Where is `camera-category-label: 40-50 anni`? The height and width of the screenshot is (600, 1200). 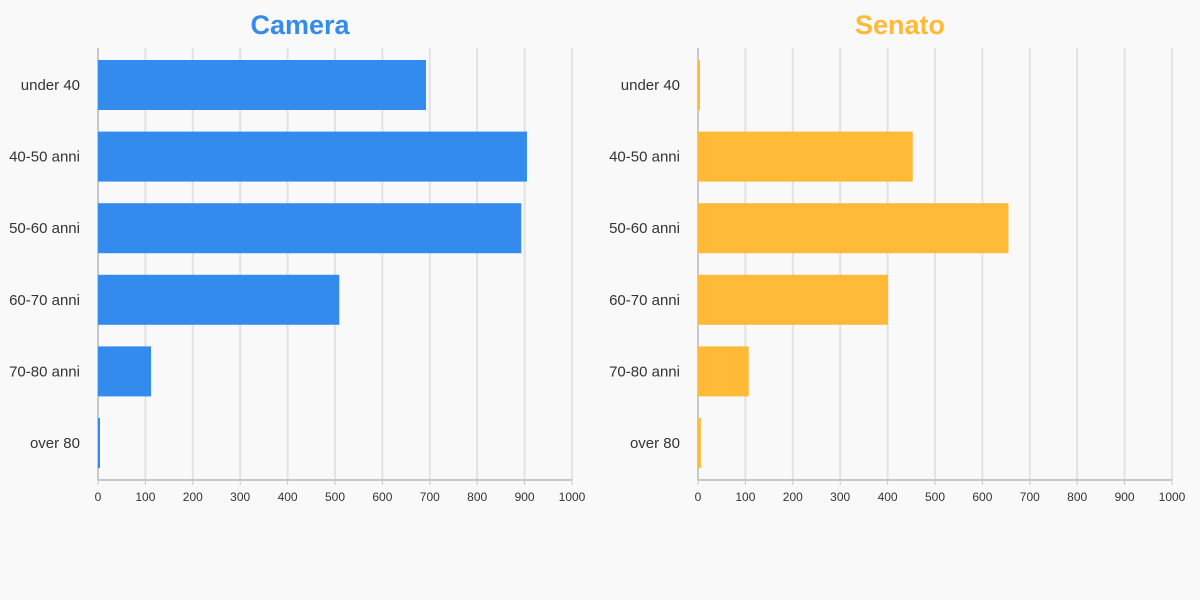 camera-category-label: 40-50 anni is located at coordinates (44, 157).